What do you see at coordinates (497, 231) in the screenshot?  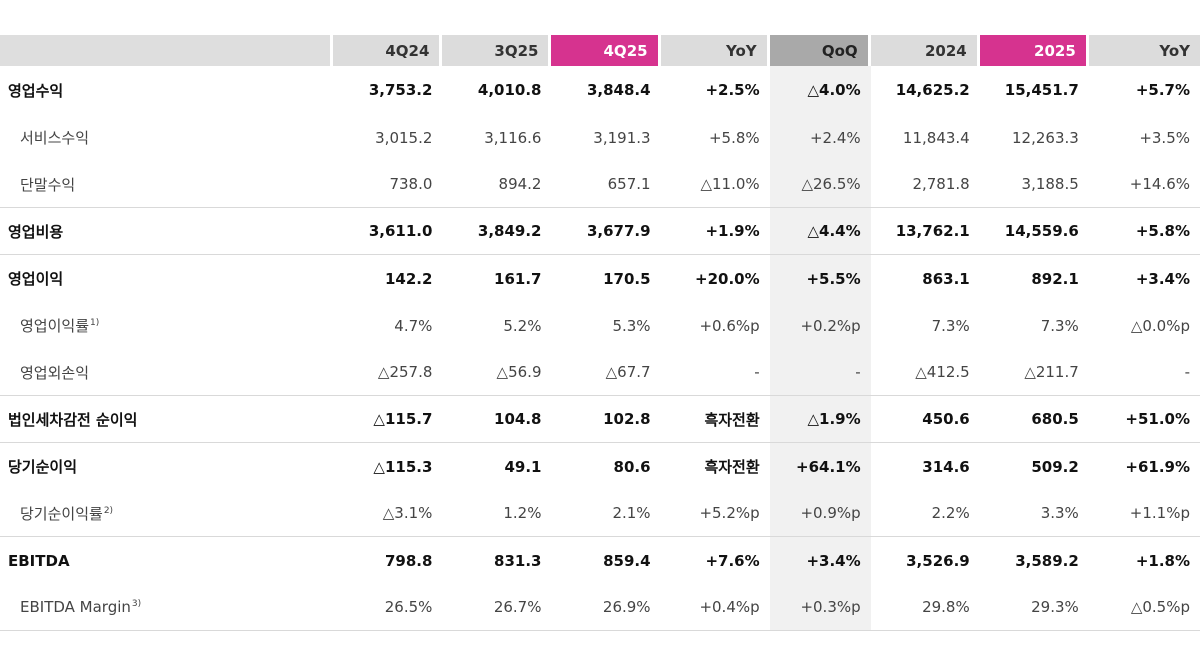 I see `cell-3q25: 3,849.2` at bounding box center [497, 231].